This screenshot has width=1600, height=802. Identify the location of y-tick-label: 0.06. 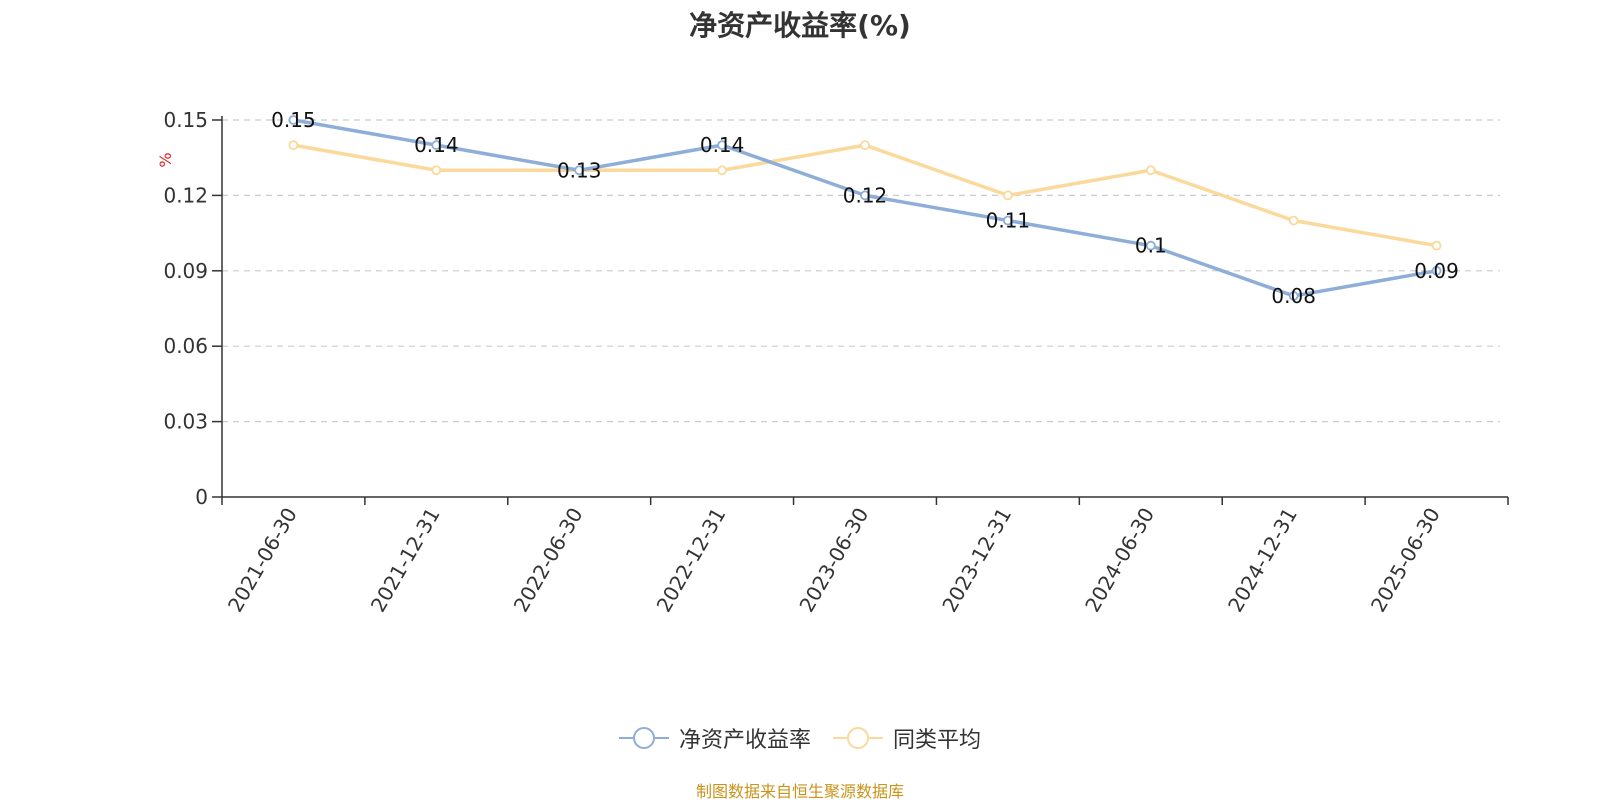
(185, 346).